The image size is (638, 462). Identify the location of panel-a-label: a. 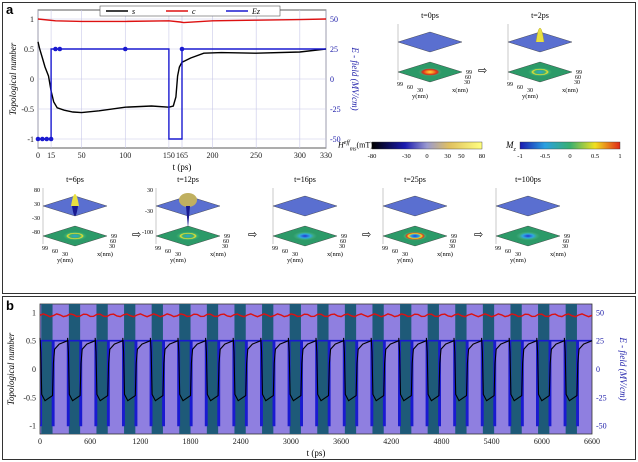
(10, 9).